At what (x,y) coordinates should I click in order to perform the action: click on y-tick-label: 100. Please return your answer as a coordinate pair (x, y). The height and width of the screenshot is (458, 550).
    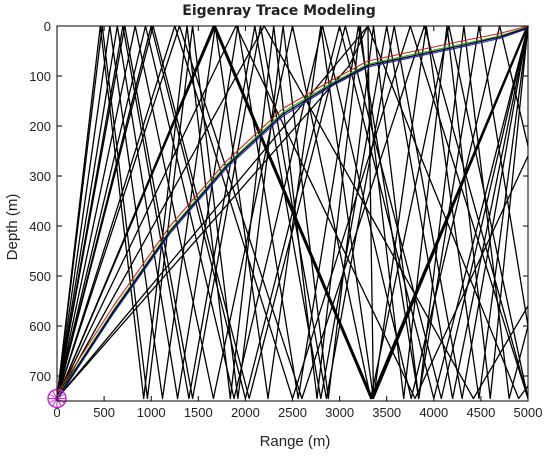
    Looking at the image, I should click on (40, 76).